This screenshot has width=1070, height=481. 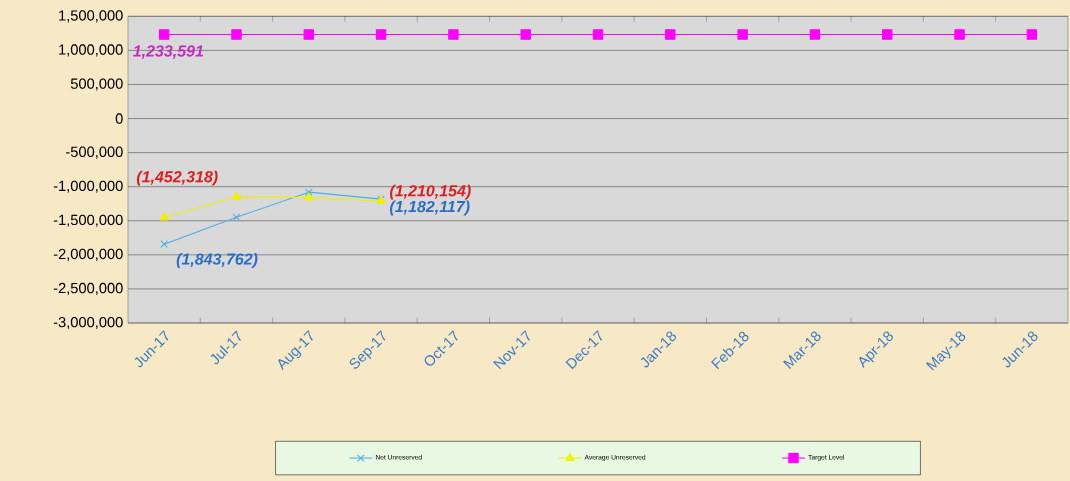 What do you see at coordinates (217, 260) in the screenshot?
I see `data-label: (1,843,762)` at bounding box center [217, 260].